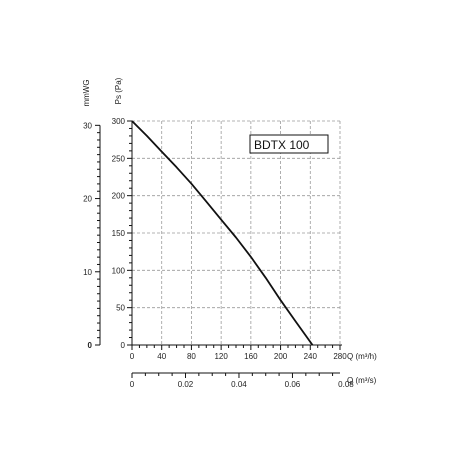 This screenshot has height=468, width=450. I want to click on x2-tick-label: 0.08, so click(346, 384).